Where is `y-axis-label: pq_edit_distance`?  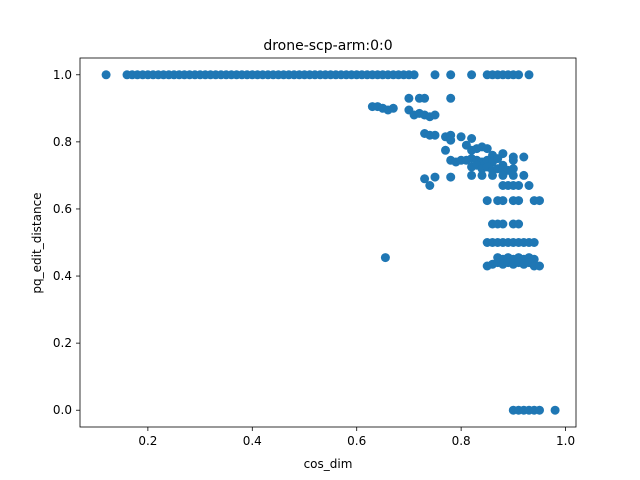
y-axis-label: pq_edit_distance is located at coordinates (37, 242).